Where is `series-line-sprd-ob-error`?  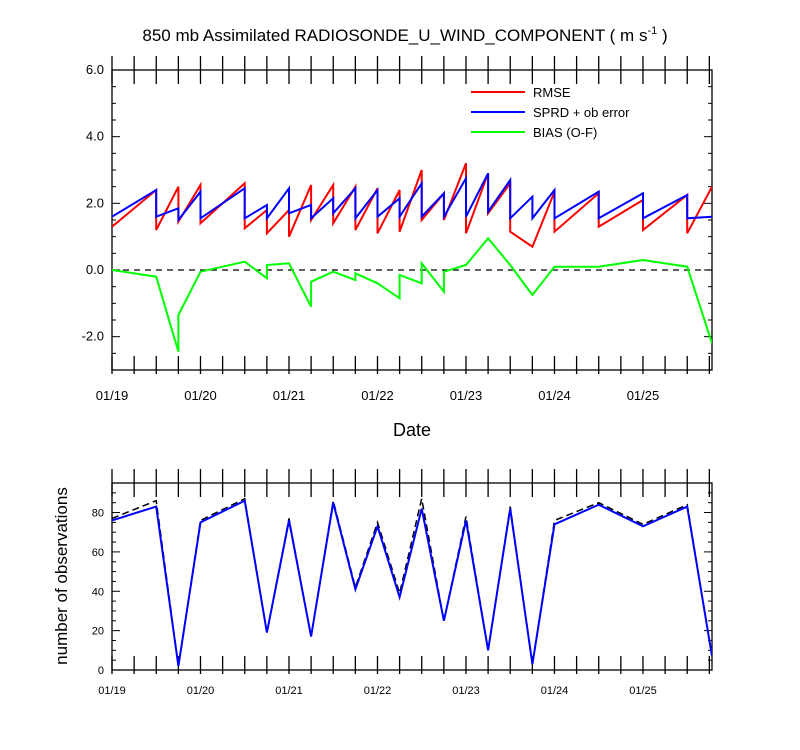 series-line-sprd-ob-error is located at coordinates (412, 197).